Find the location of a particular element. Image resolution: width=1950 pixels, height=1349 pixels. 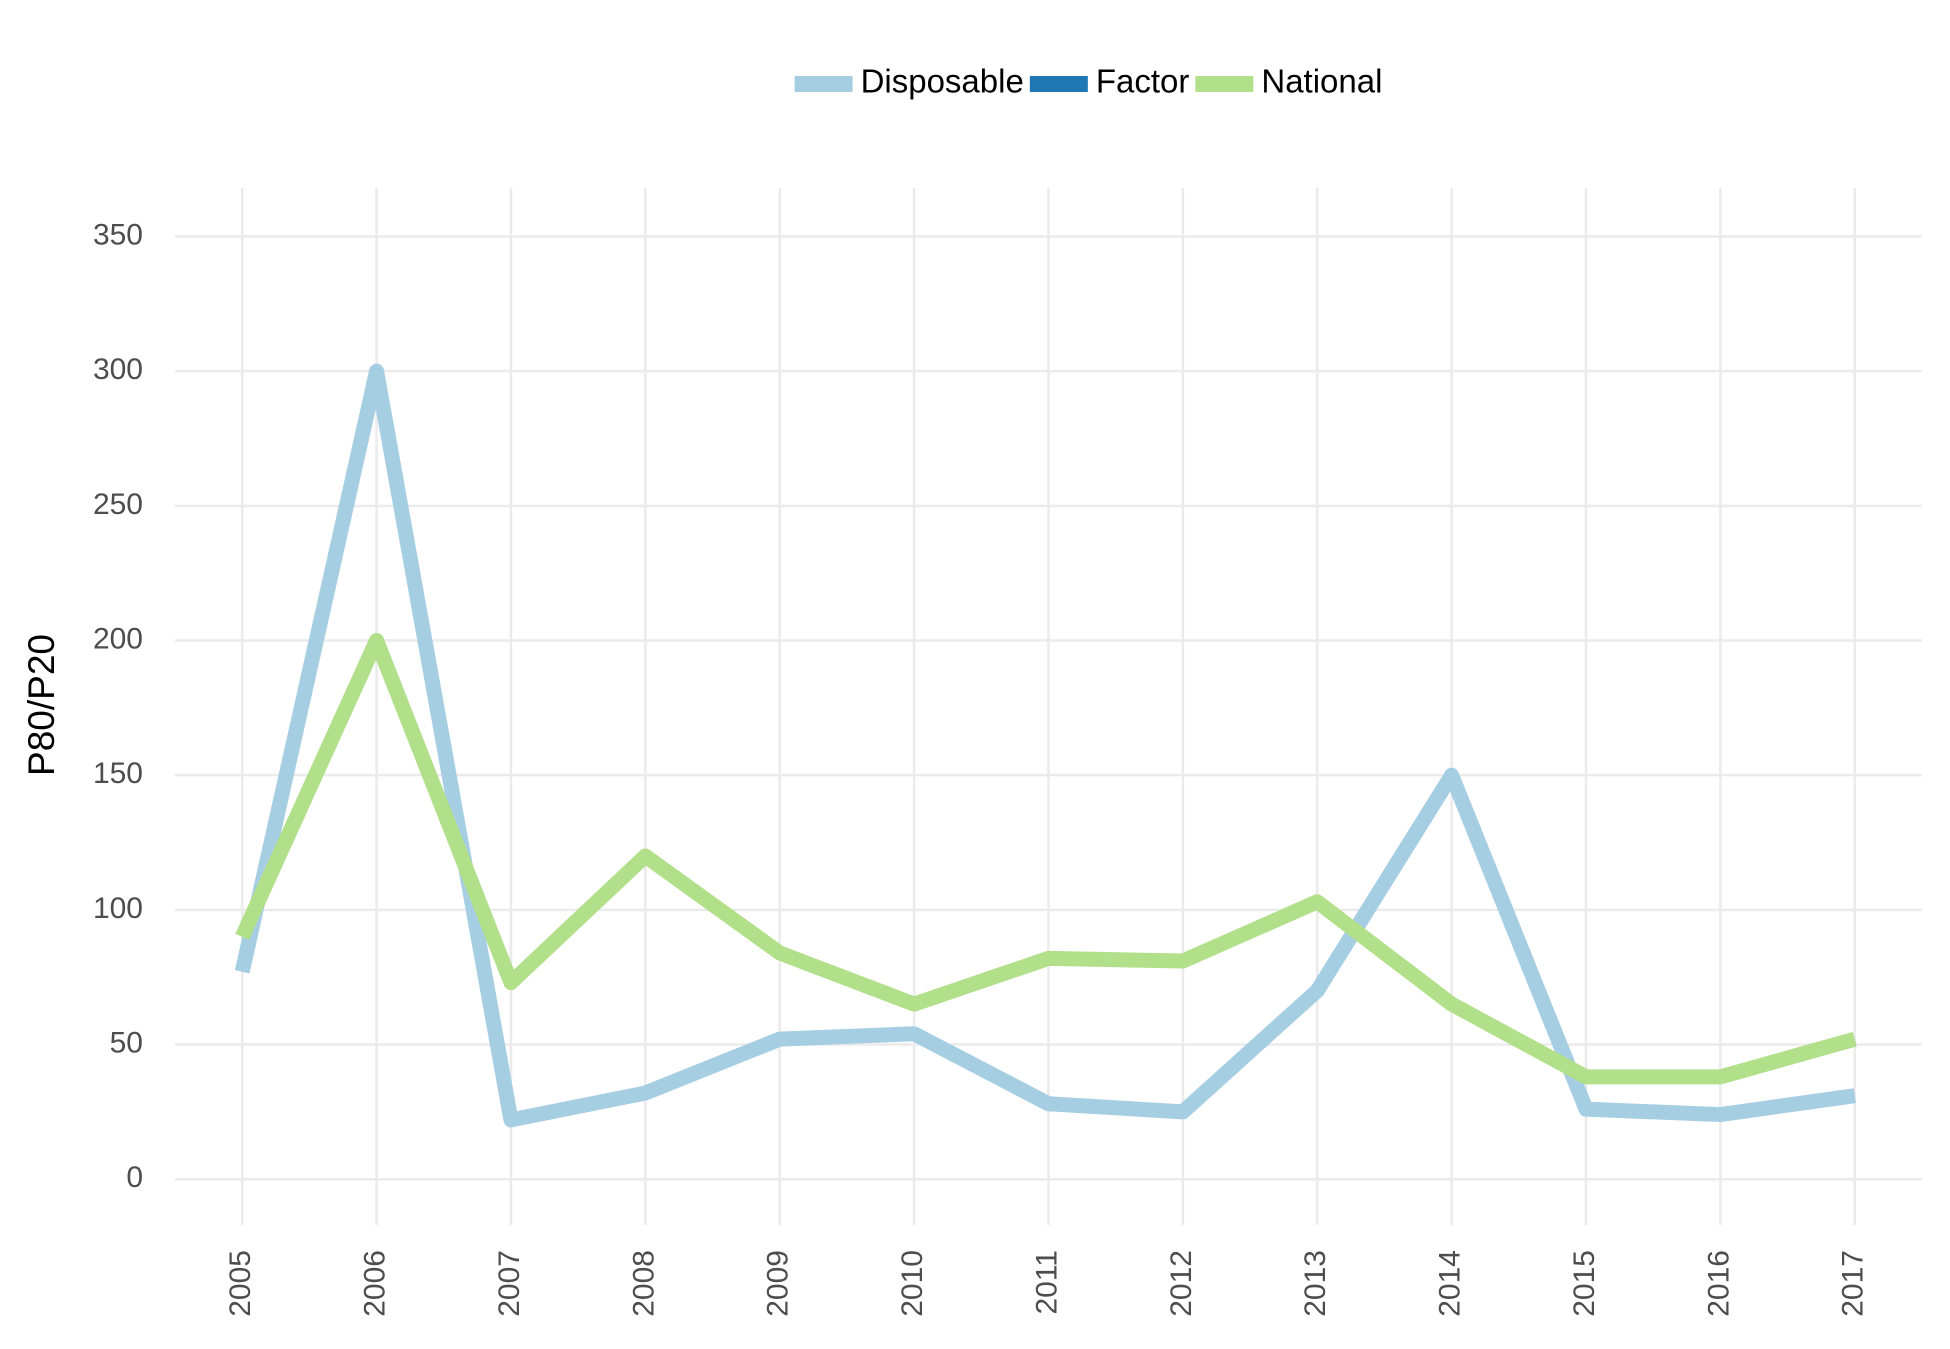

x-tick-label: 2011 is located at coordinates (1046, 1282).